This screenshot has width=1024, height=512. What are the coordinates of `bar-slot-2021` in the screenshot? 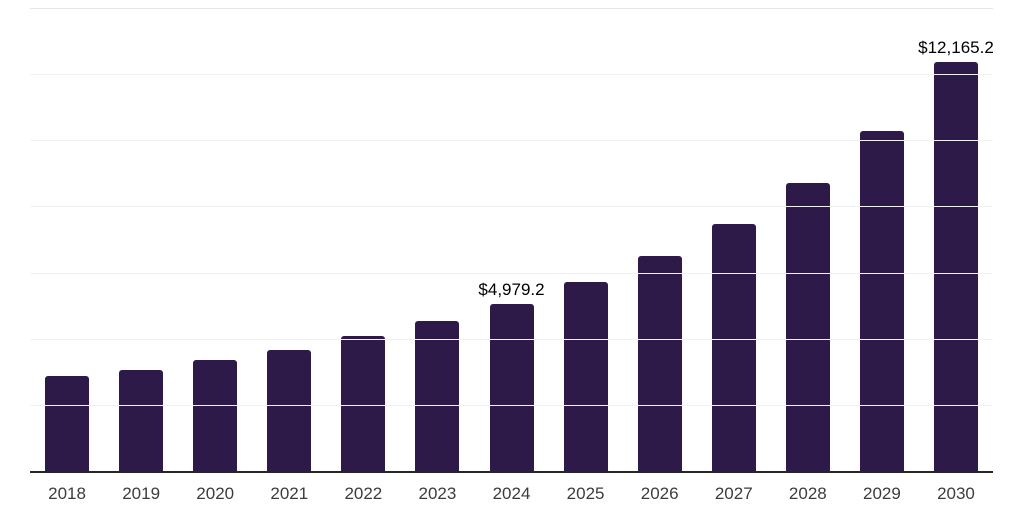 It's located at (289, 239).